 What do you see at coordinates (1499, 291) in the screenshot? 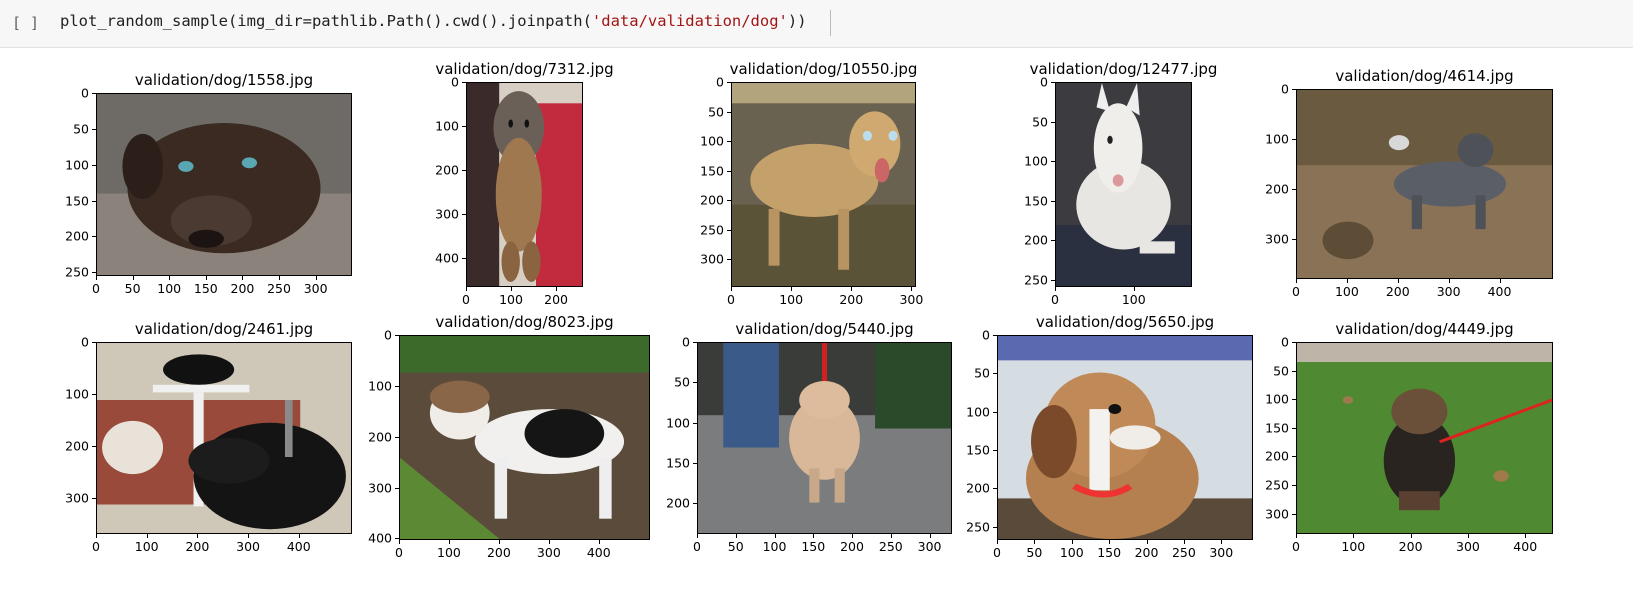
I see `x-tick-label: 400` at bounding box center [1499, 291].